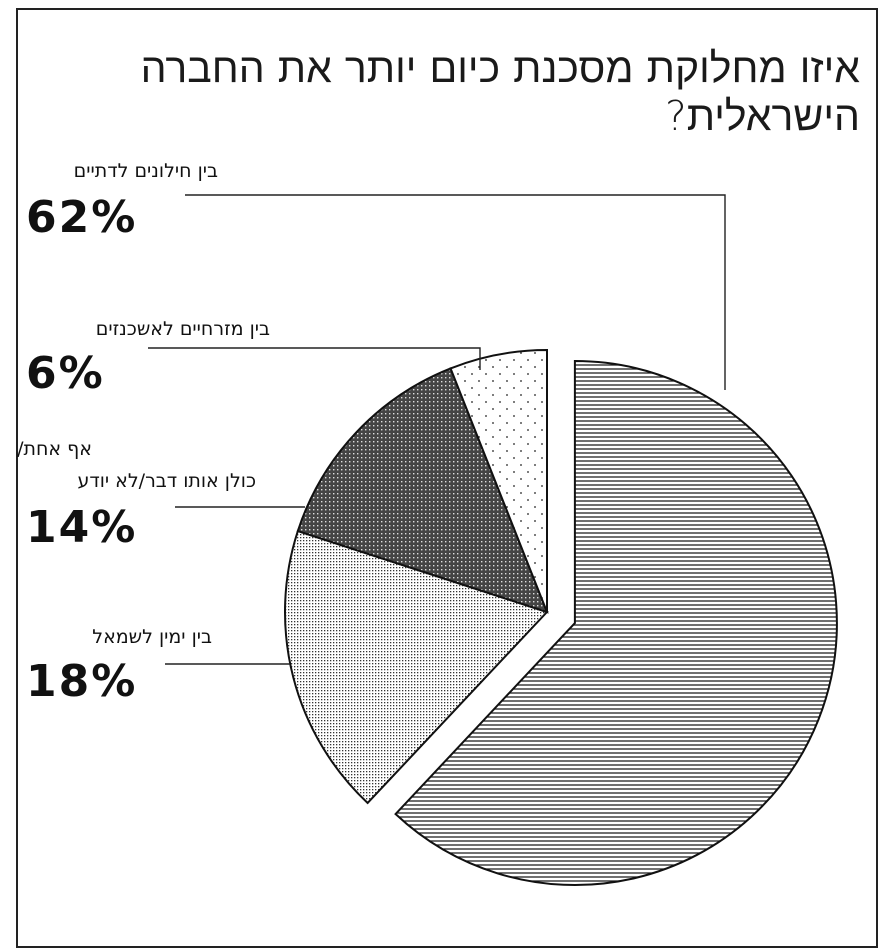  Describe the element at coordinates (314, 358) in the screenshot. I see `leader-mizrahi-ashkenazi` at that location.